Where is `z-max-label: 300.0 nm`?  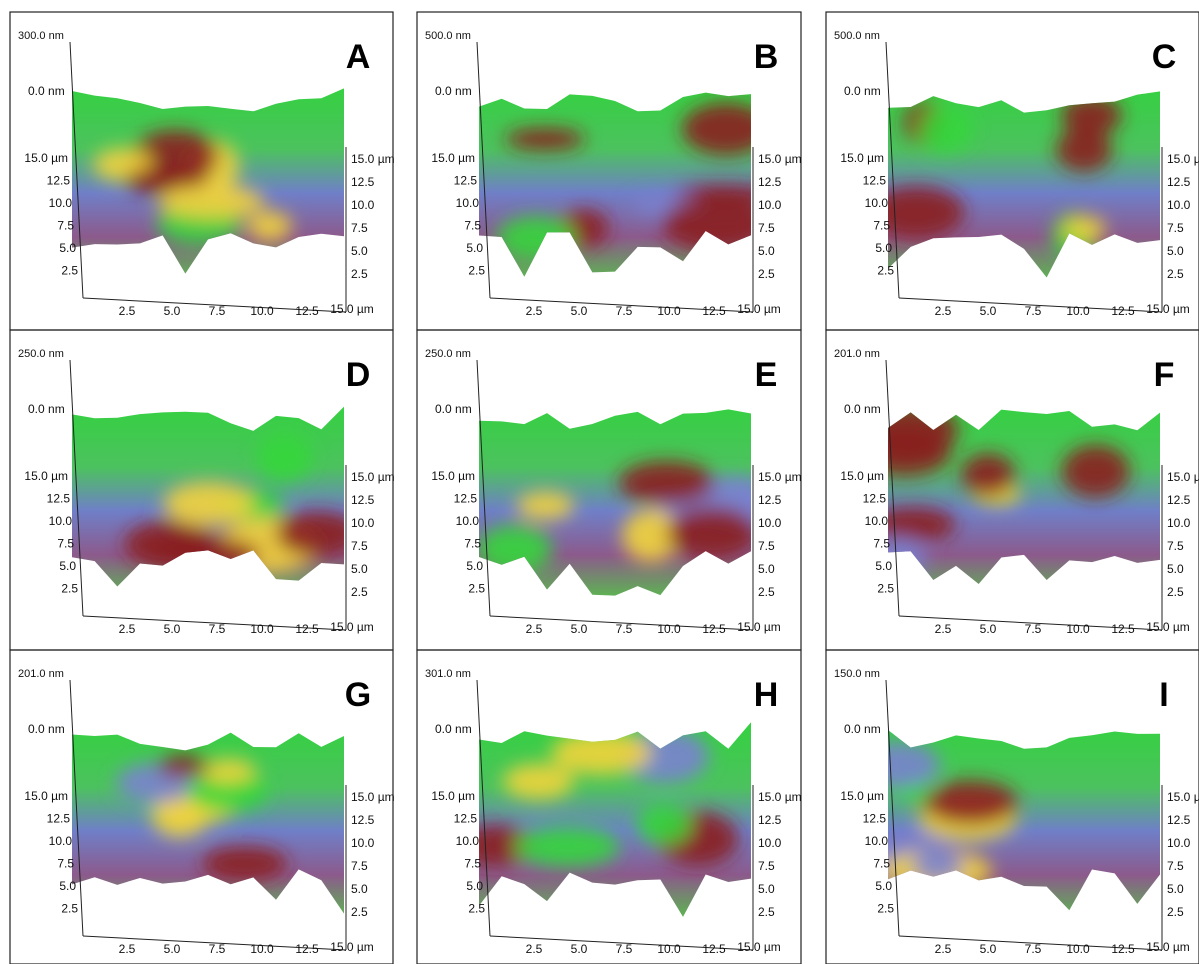 z-max-label: 300.0 nm is located at coordinates (41, 36).